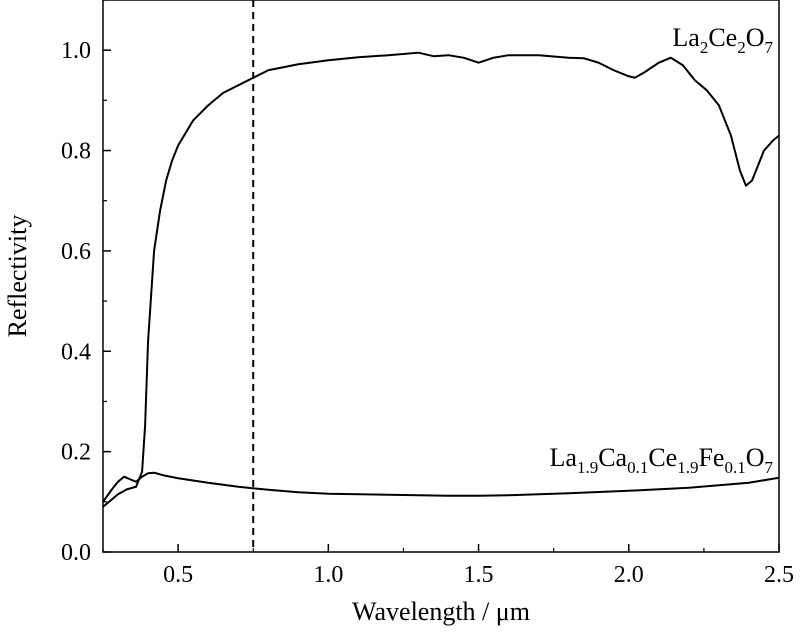 This screenshot has width=800, height=632. What do you see at coordinates (76, 51) in the screenshot?
I see `y-tick-label: 1.0` at bounding box center [76, 51].